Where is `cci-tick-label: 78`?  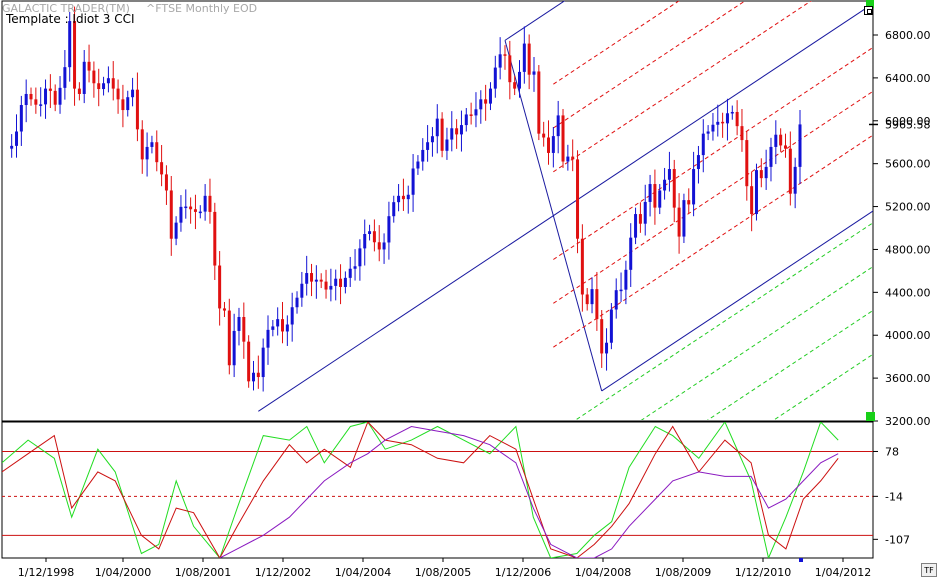
cci-tick-label: 78 is located at coordinates (892, 451).